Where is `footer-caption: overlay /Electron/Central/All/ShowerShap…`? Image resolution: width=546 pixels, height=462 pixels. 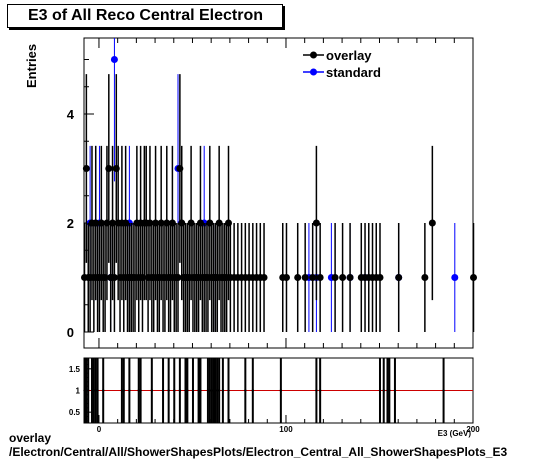
footer-caption: overlay /Electron/Central/All/ShowerShap… is located at coordinates (258, 445).